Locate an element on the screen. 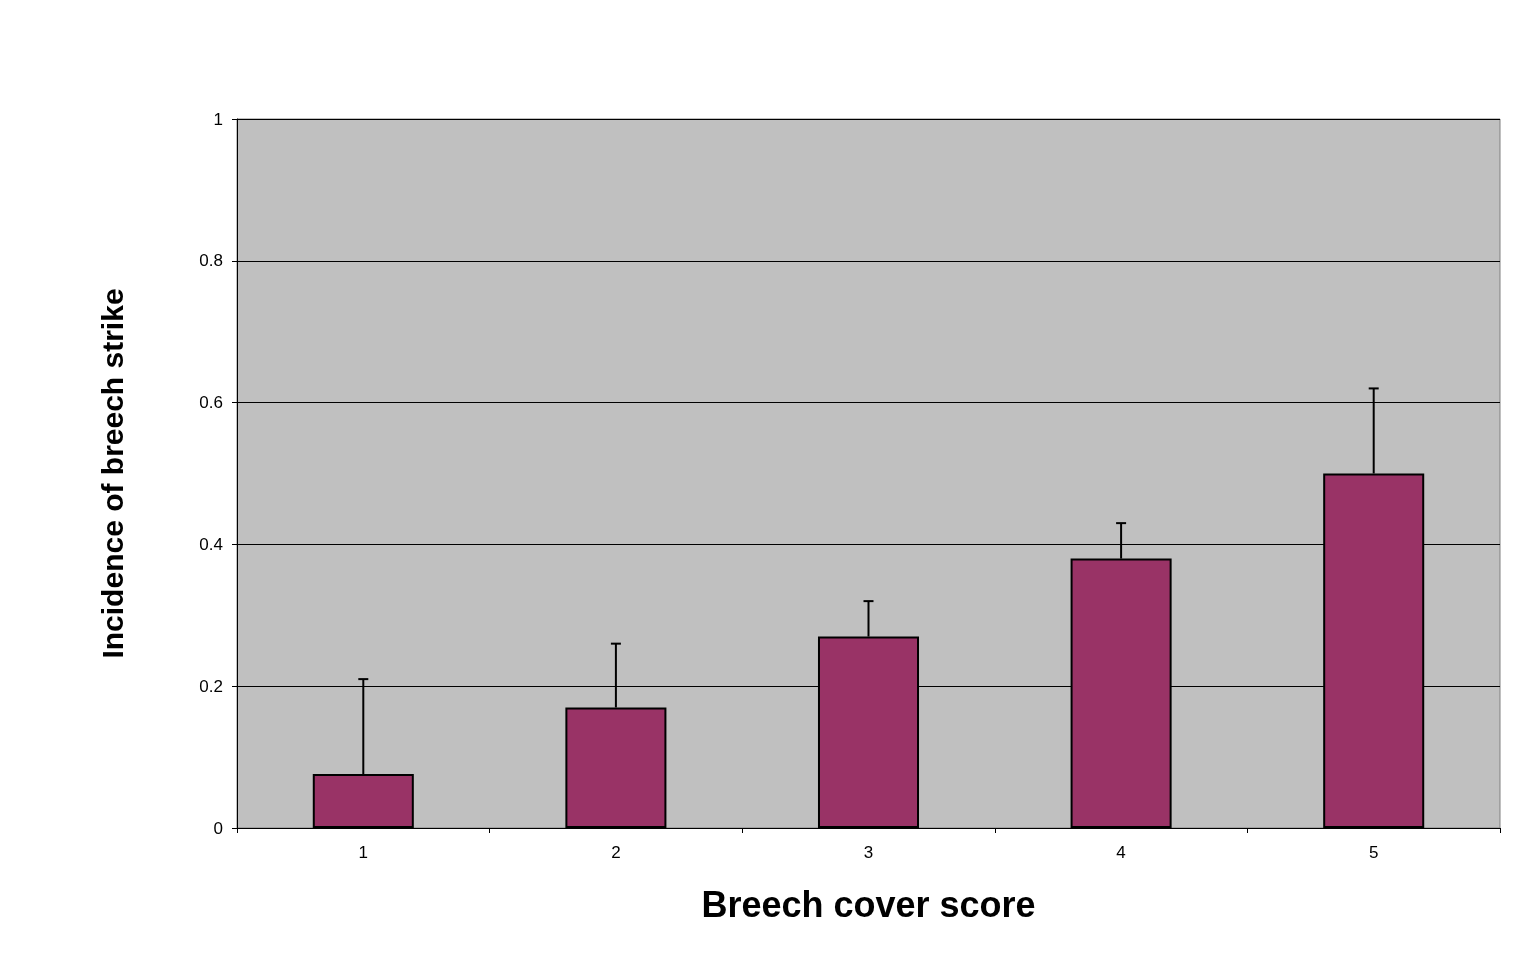  x-tick-label: 5 is located at coordinates (1373, 852).